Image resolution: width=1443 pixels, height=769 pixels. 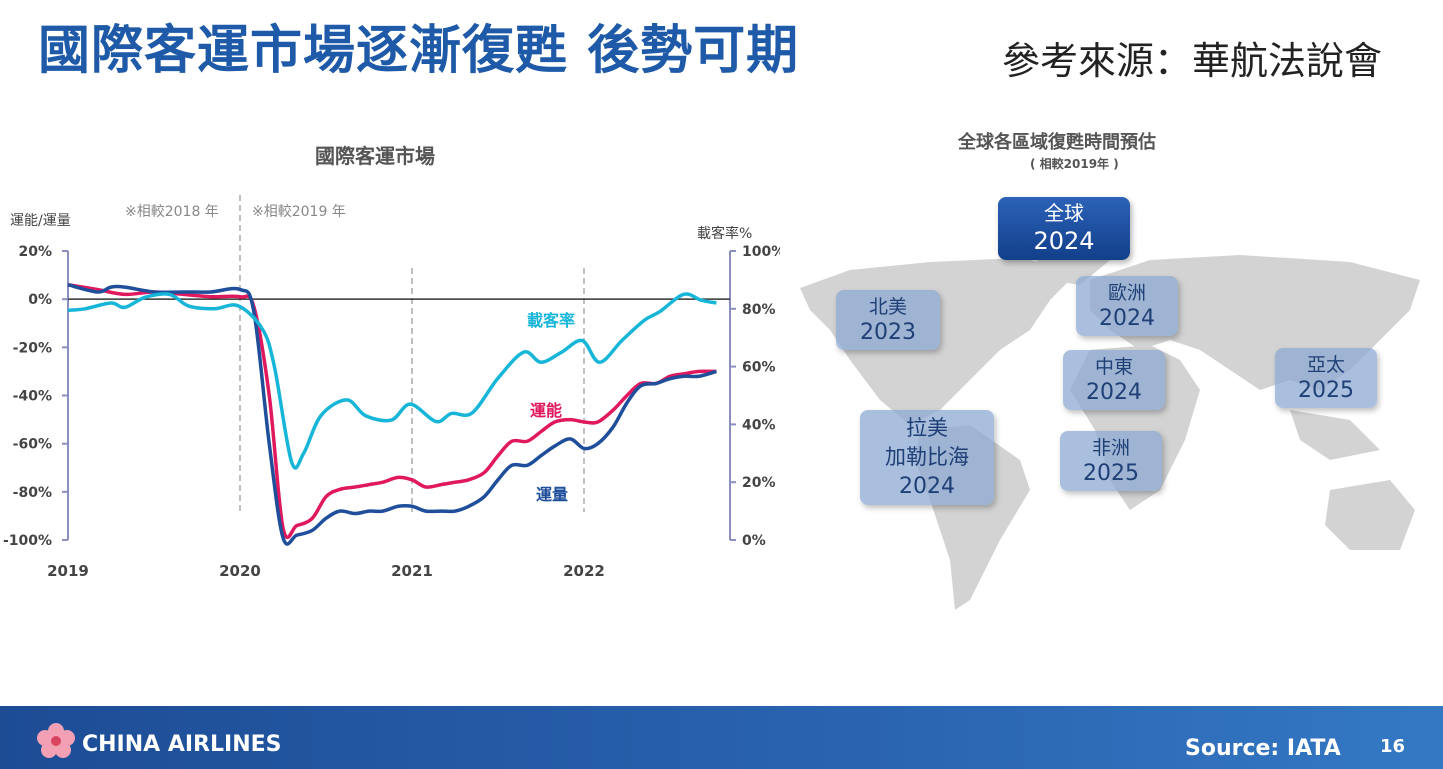 I want to click on left-tick-label: 0%, so click(x=40, y=300).